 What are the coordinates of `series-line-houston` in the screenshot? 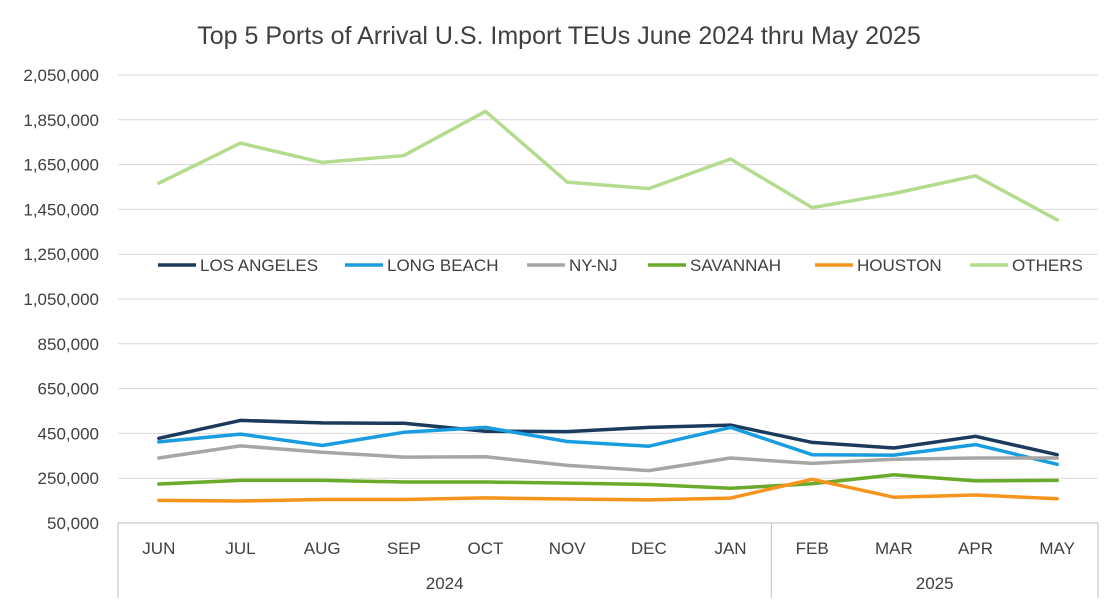 It's located at (608, 490).